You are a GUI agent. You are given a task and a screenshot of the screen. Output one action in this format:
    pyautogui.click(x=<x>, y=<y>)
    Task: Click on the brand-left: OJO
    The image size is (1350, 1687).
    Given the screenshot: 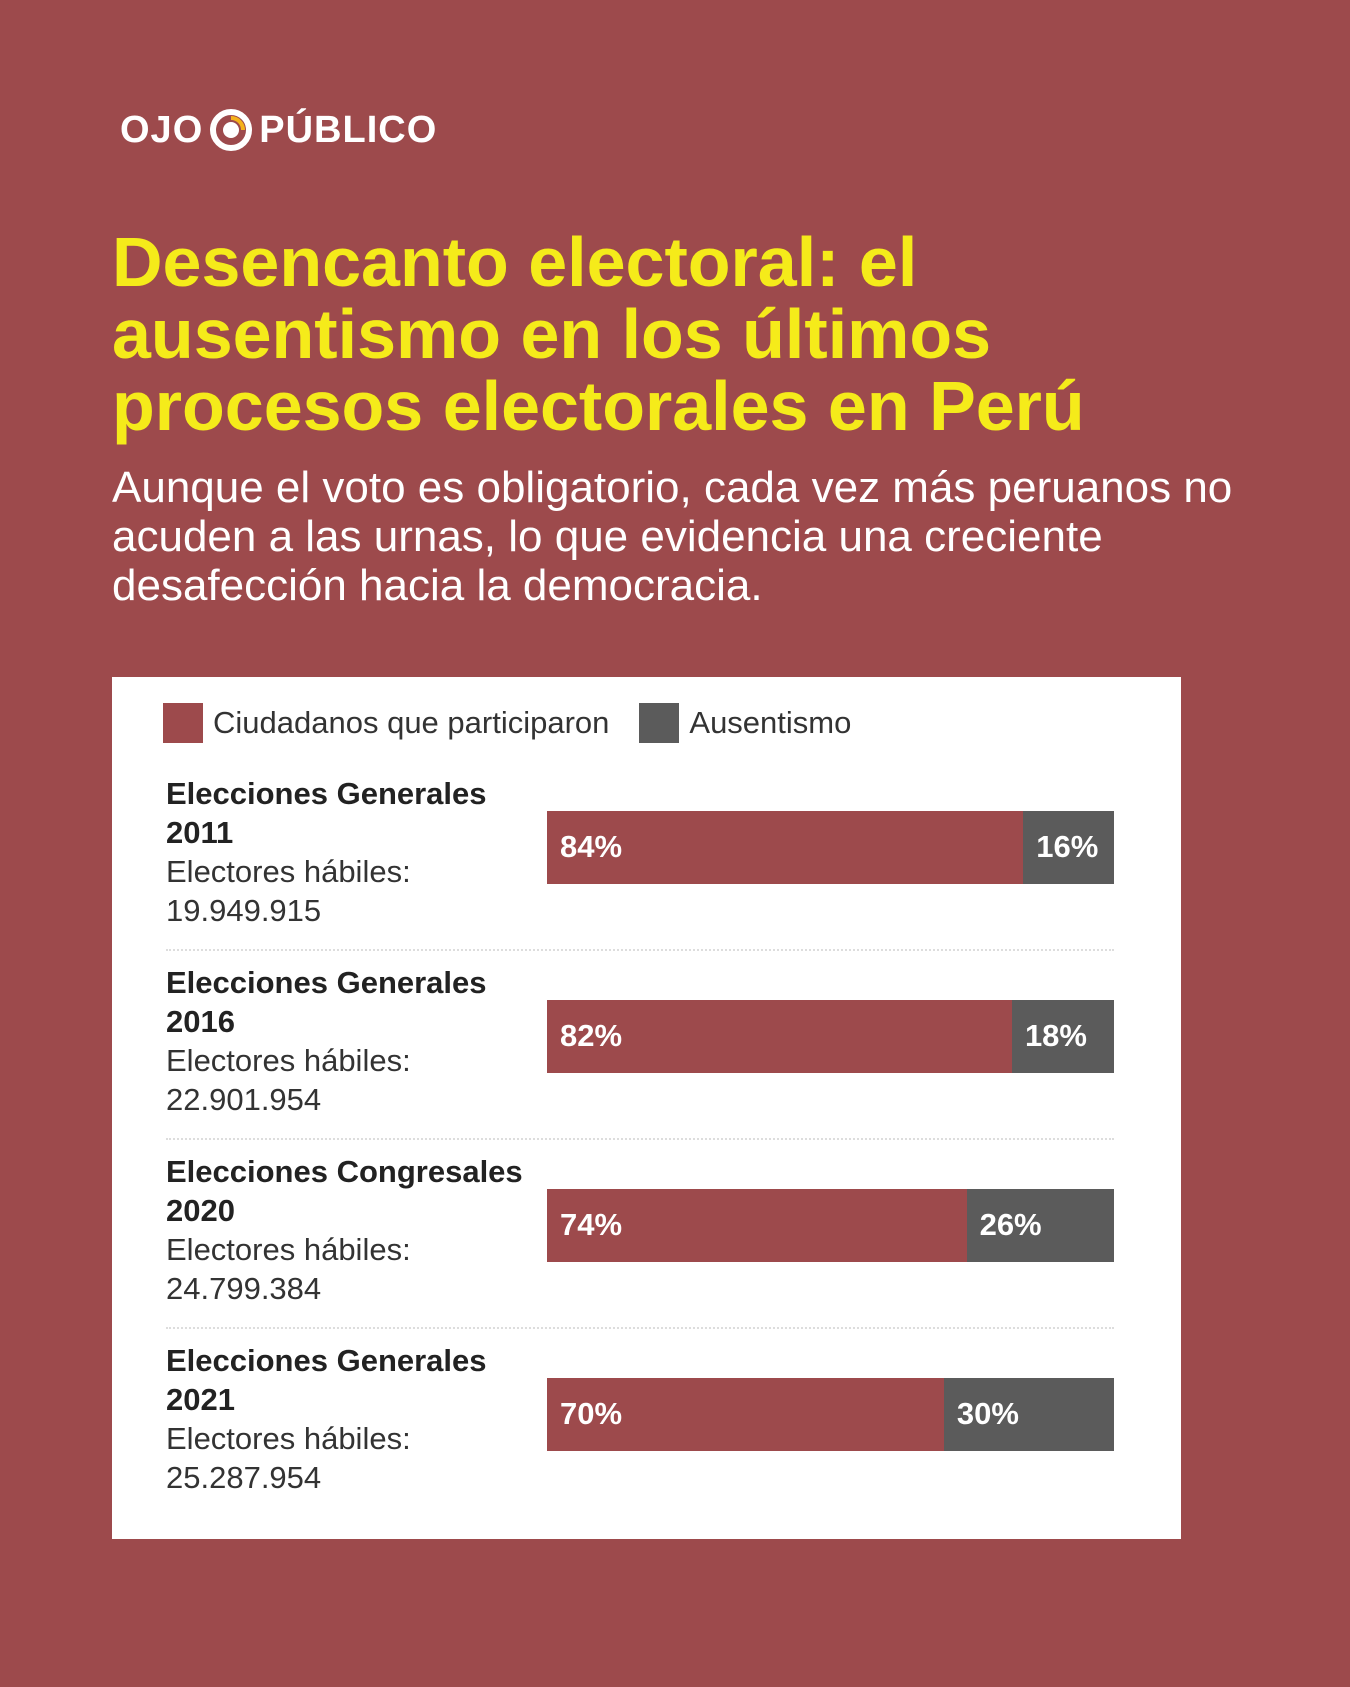 What is the action you would take?
    pyautogui.click(x=162, y=129)
    